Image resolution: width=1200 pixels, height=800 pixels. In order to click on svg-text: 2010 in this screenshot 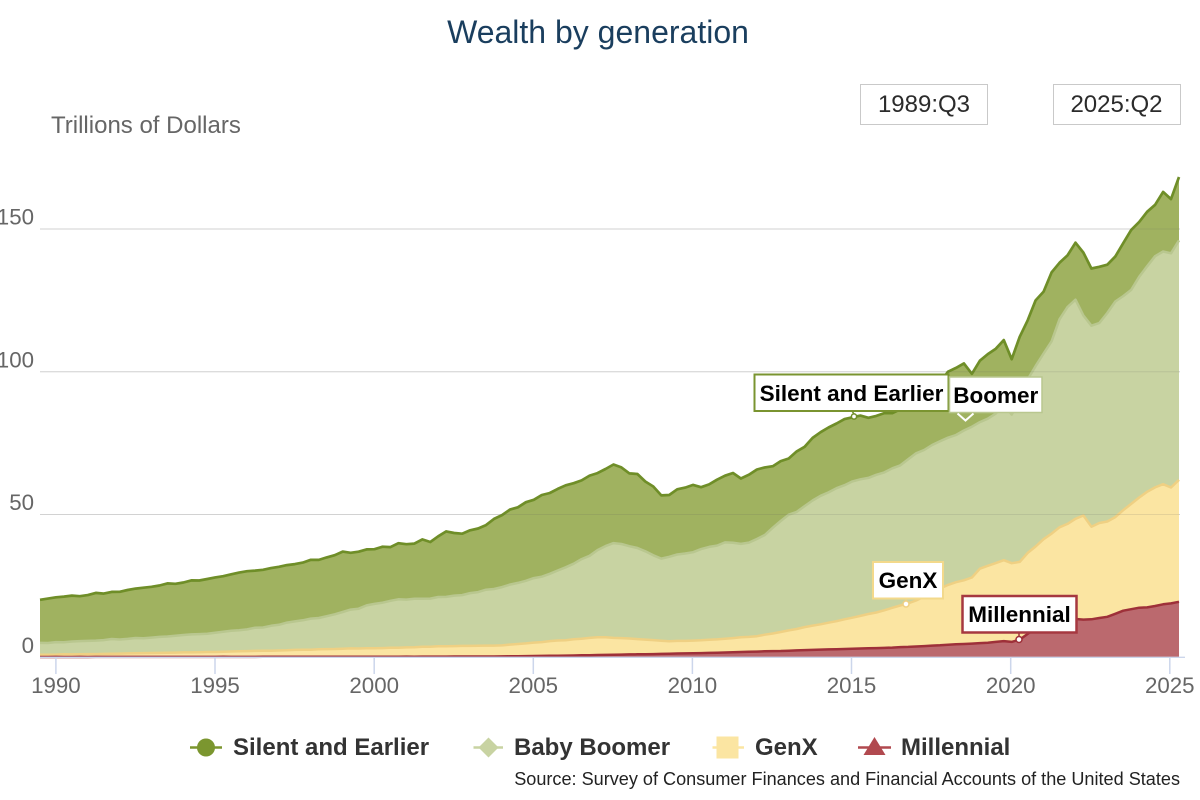, I will do `click(693, 685)`.